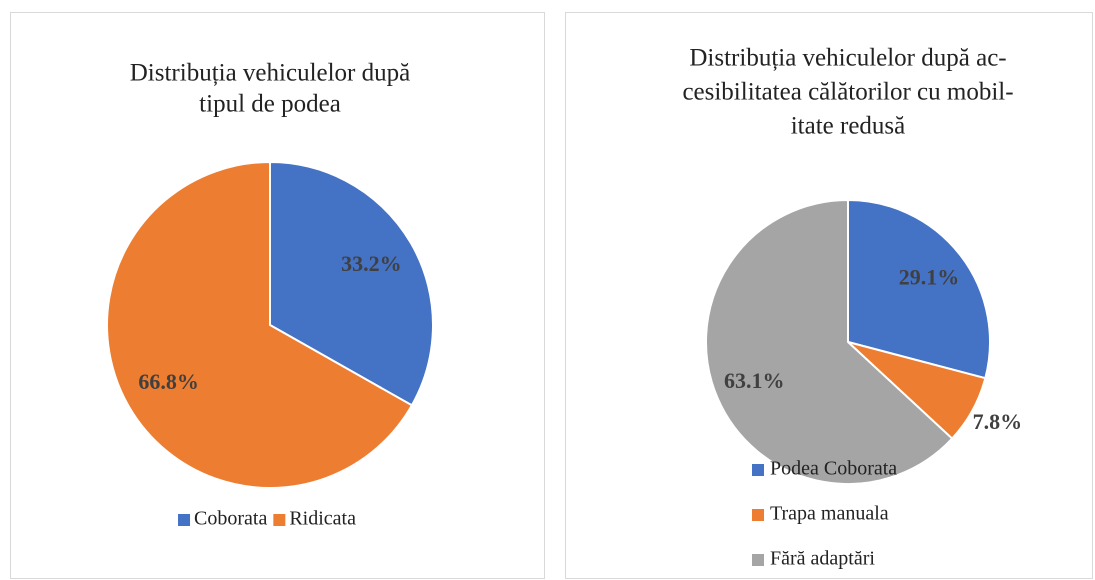 This screenshot has height=580, width=1095. Describe the element at coordinates (847, 58) in the screenshot. I see `chart-title: Distribuția vehiculelor după ac-` at that location.